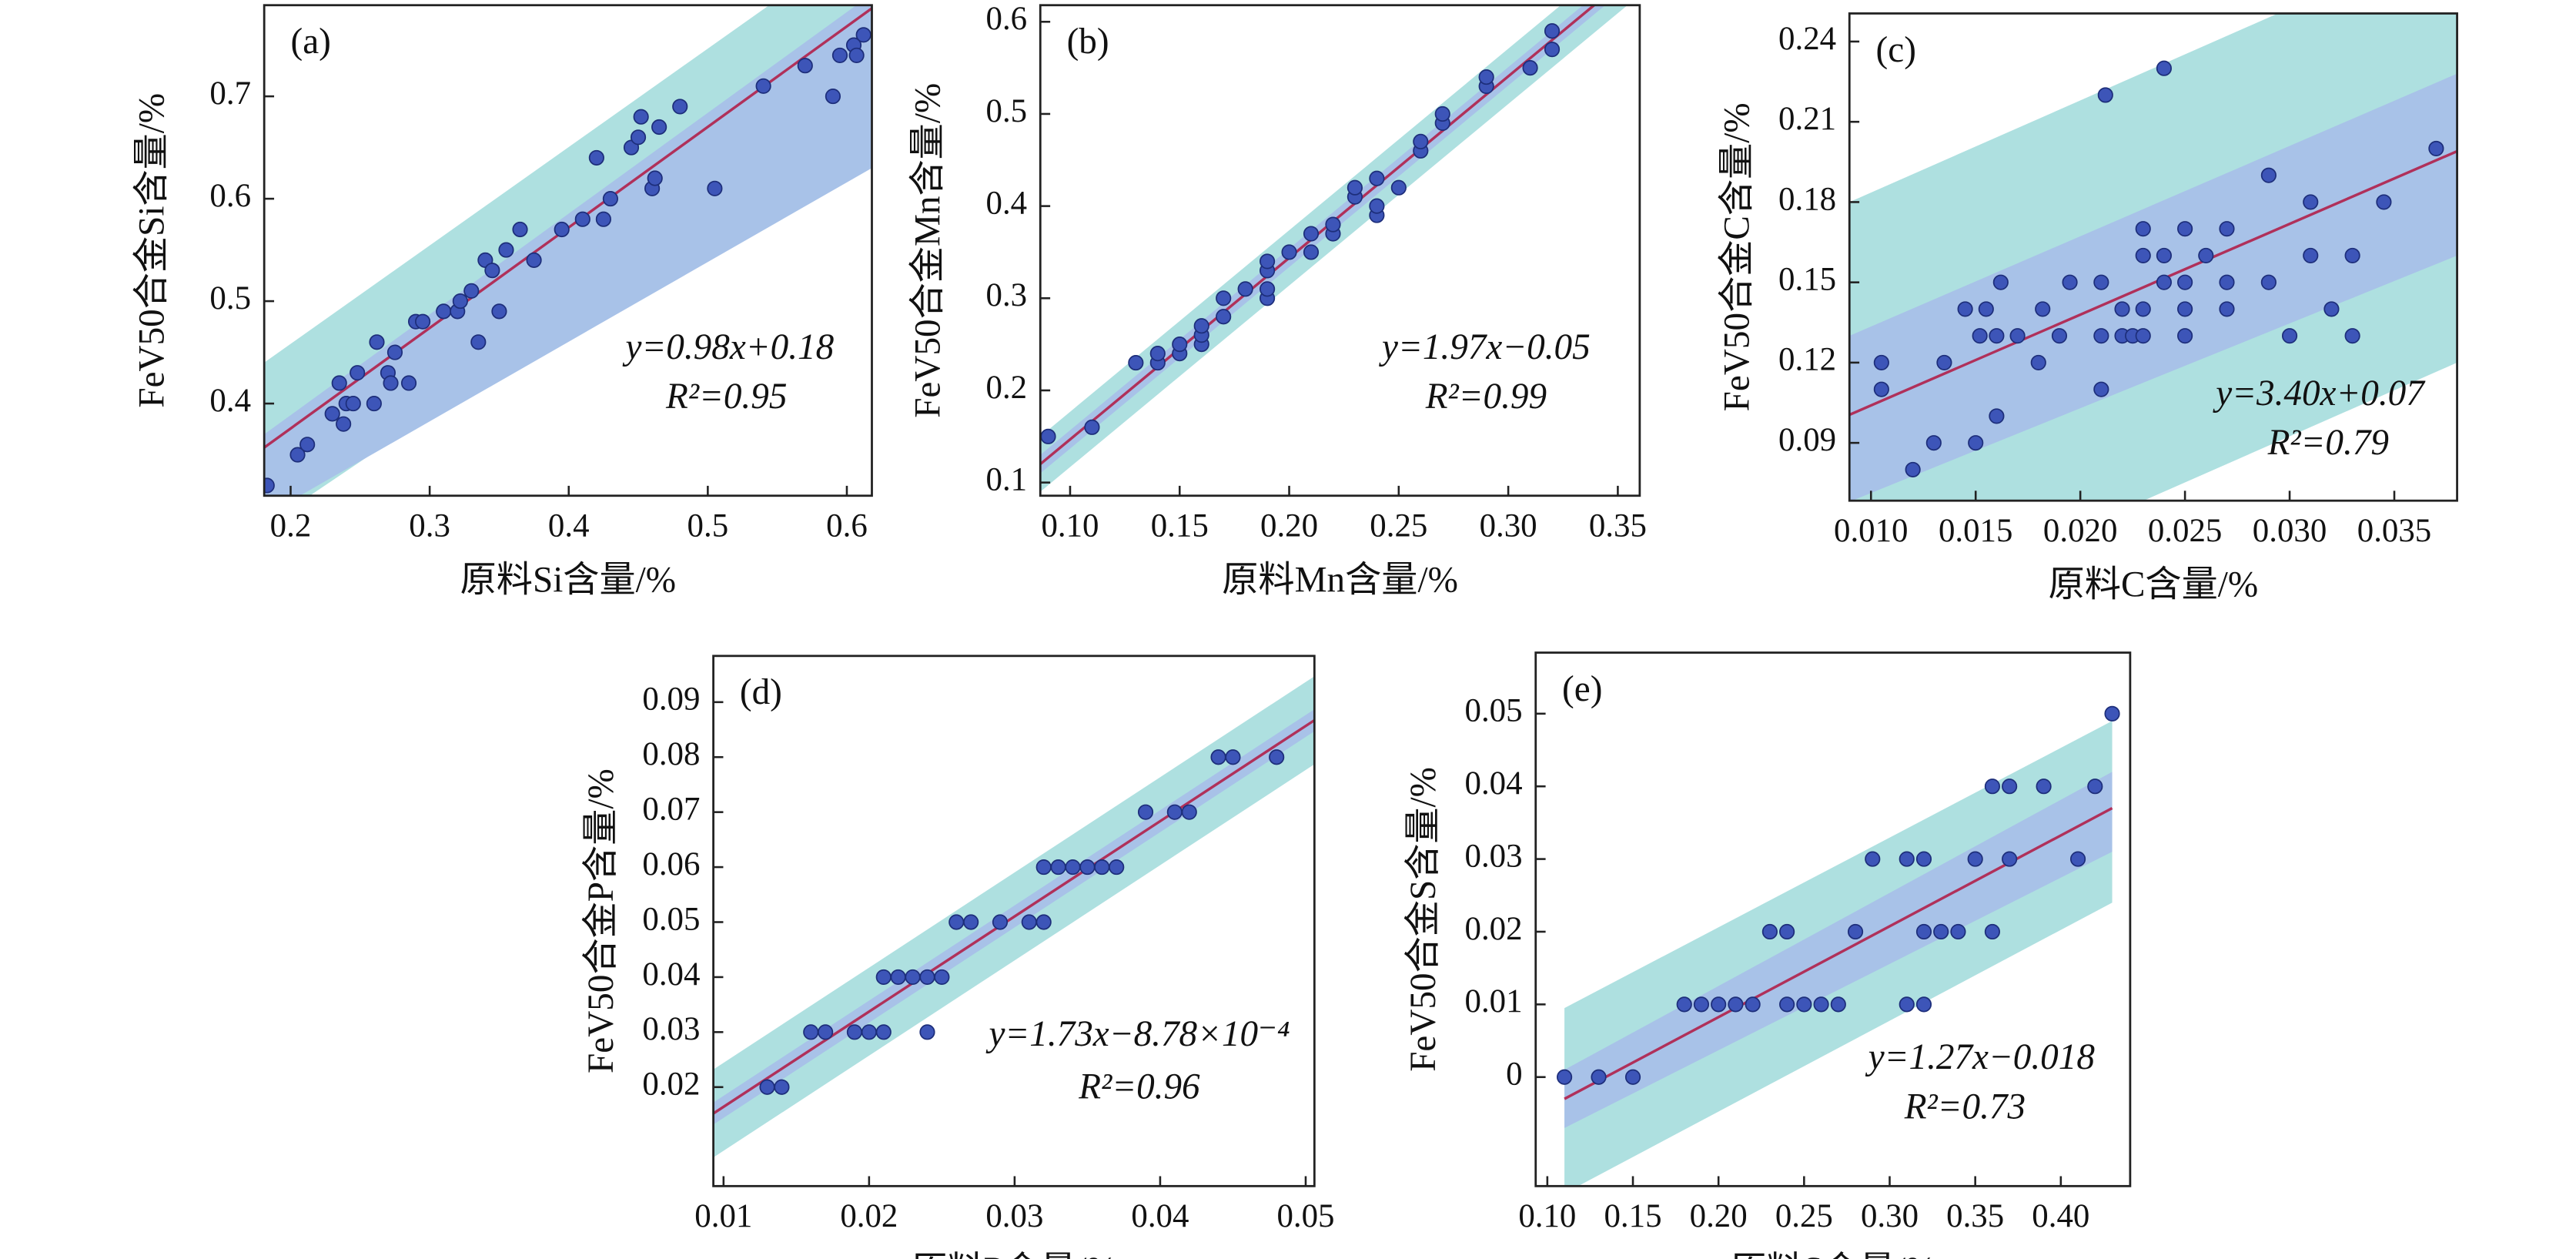 The height and width of the screenshot is (1259, 2576). Describe the element at coordinates (671, 754) in the screenshot. I see `y-tick-label: 0.08` at that location.